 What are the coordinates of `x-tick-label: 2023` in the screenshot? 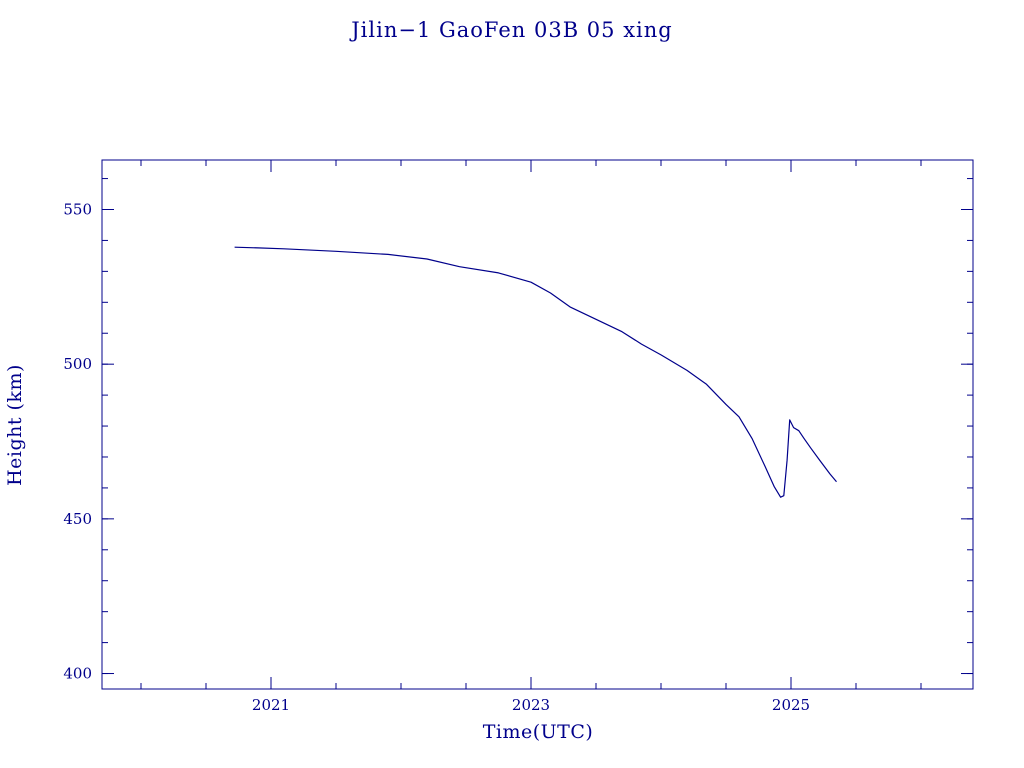 It's located at (531, 705).